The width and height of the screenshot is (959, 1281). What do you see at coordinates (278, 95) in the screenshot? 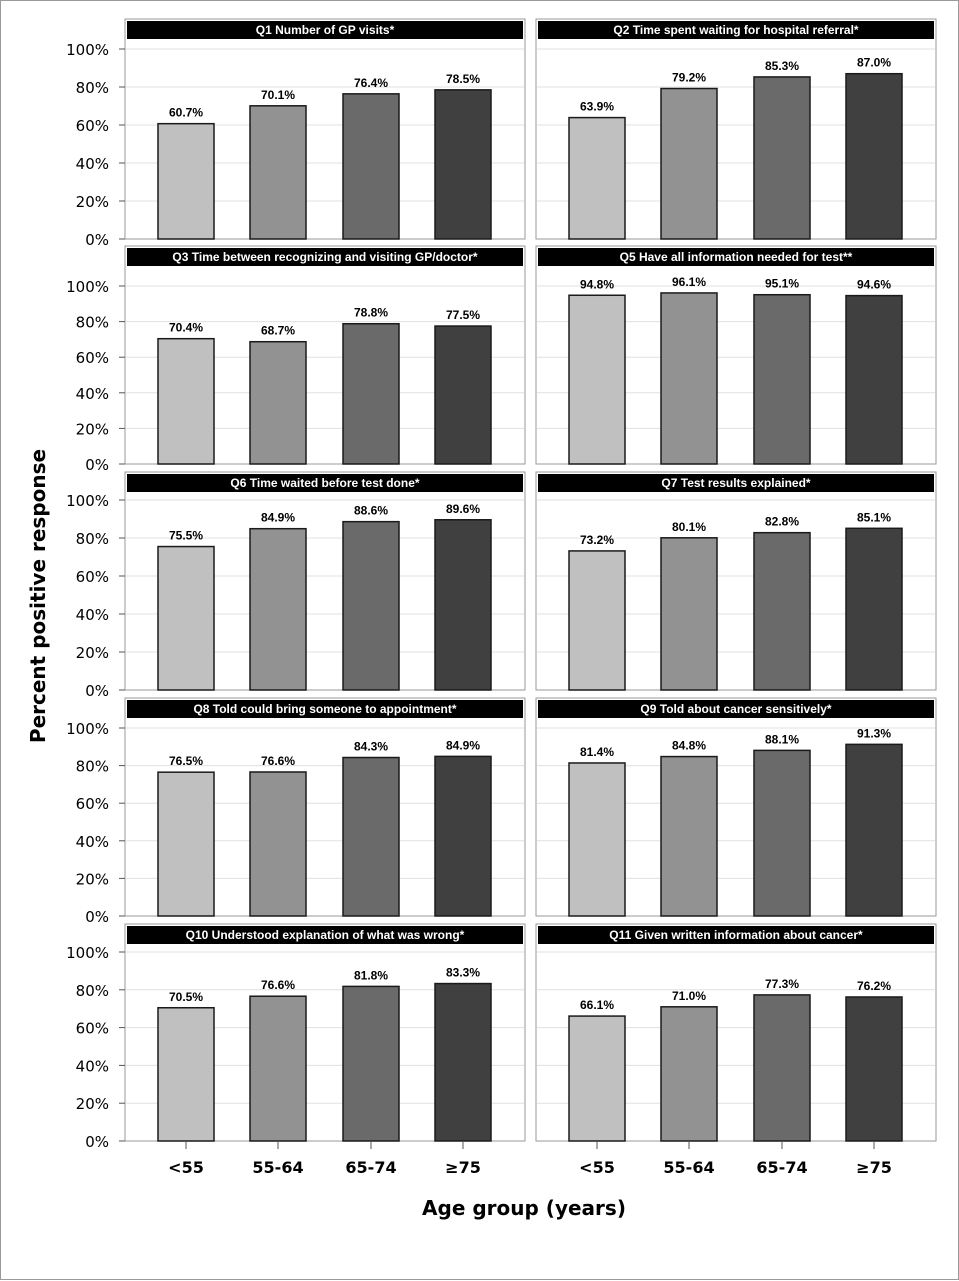
I see `data-label: 70.1%` at bounding box center [278, 95].